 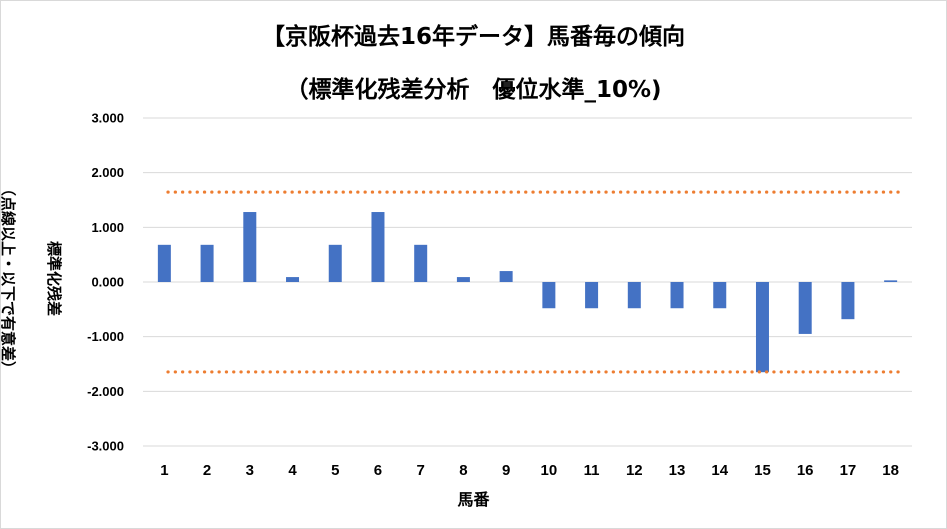 What do you see at coordinates (473, 90) in the screenshot?
I see `chart-subtitle: （標準化残差分析 優位水準_10%)` at bounding box center [473, 90].